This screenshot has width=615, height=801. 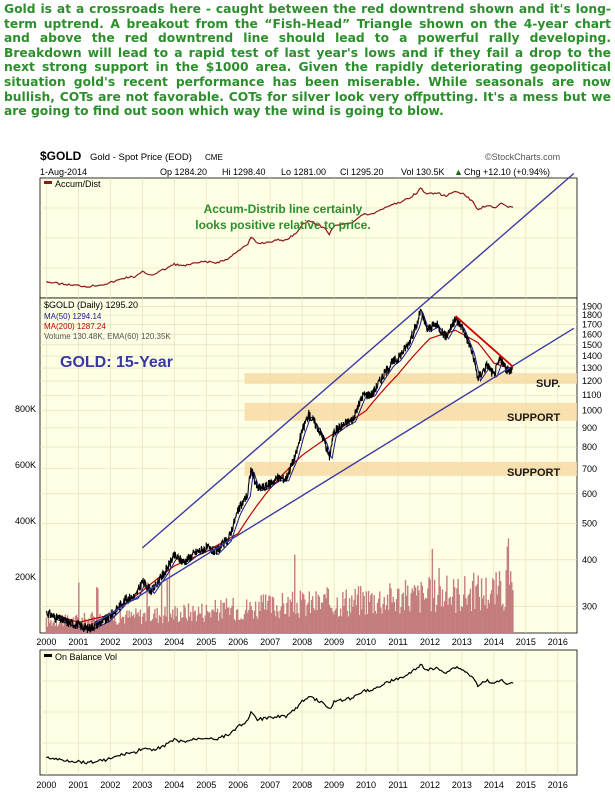 What do you see at coordinates (206, 642) in the screenshot?
I see `x-tick-label: 2005` at bounding box center [206, 642].